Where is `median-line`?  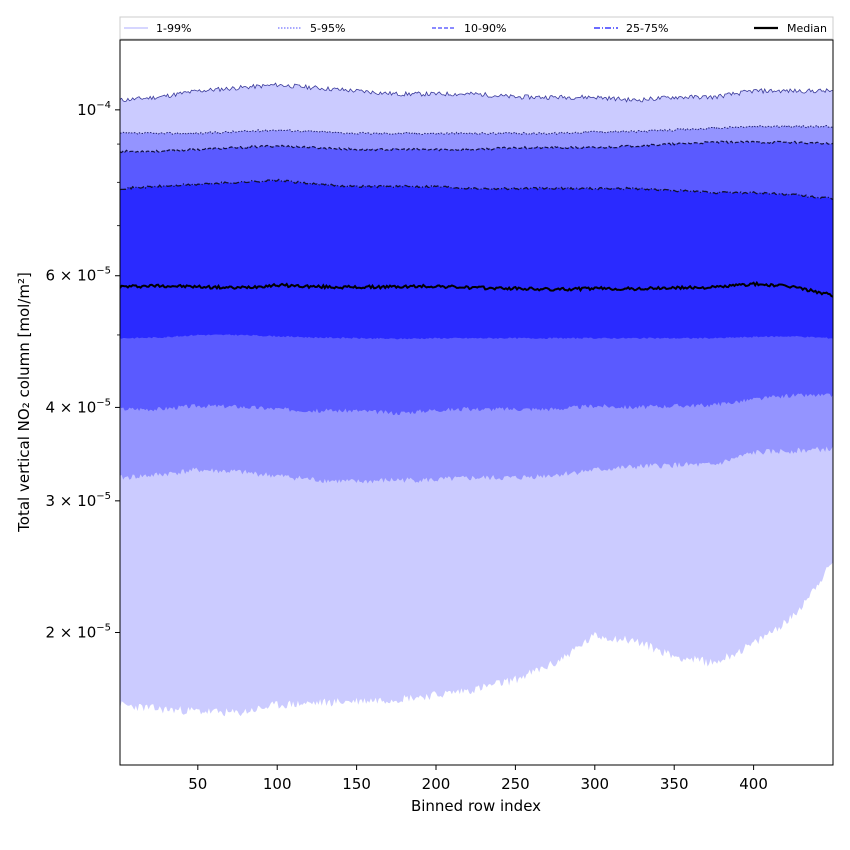
median-line is located at coordinates (476, 289).